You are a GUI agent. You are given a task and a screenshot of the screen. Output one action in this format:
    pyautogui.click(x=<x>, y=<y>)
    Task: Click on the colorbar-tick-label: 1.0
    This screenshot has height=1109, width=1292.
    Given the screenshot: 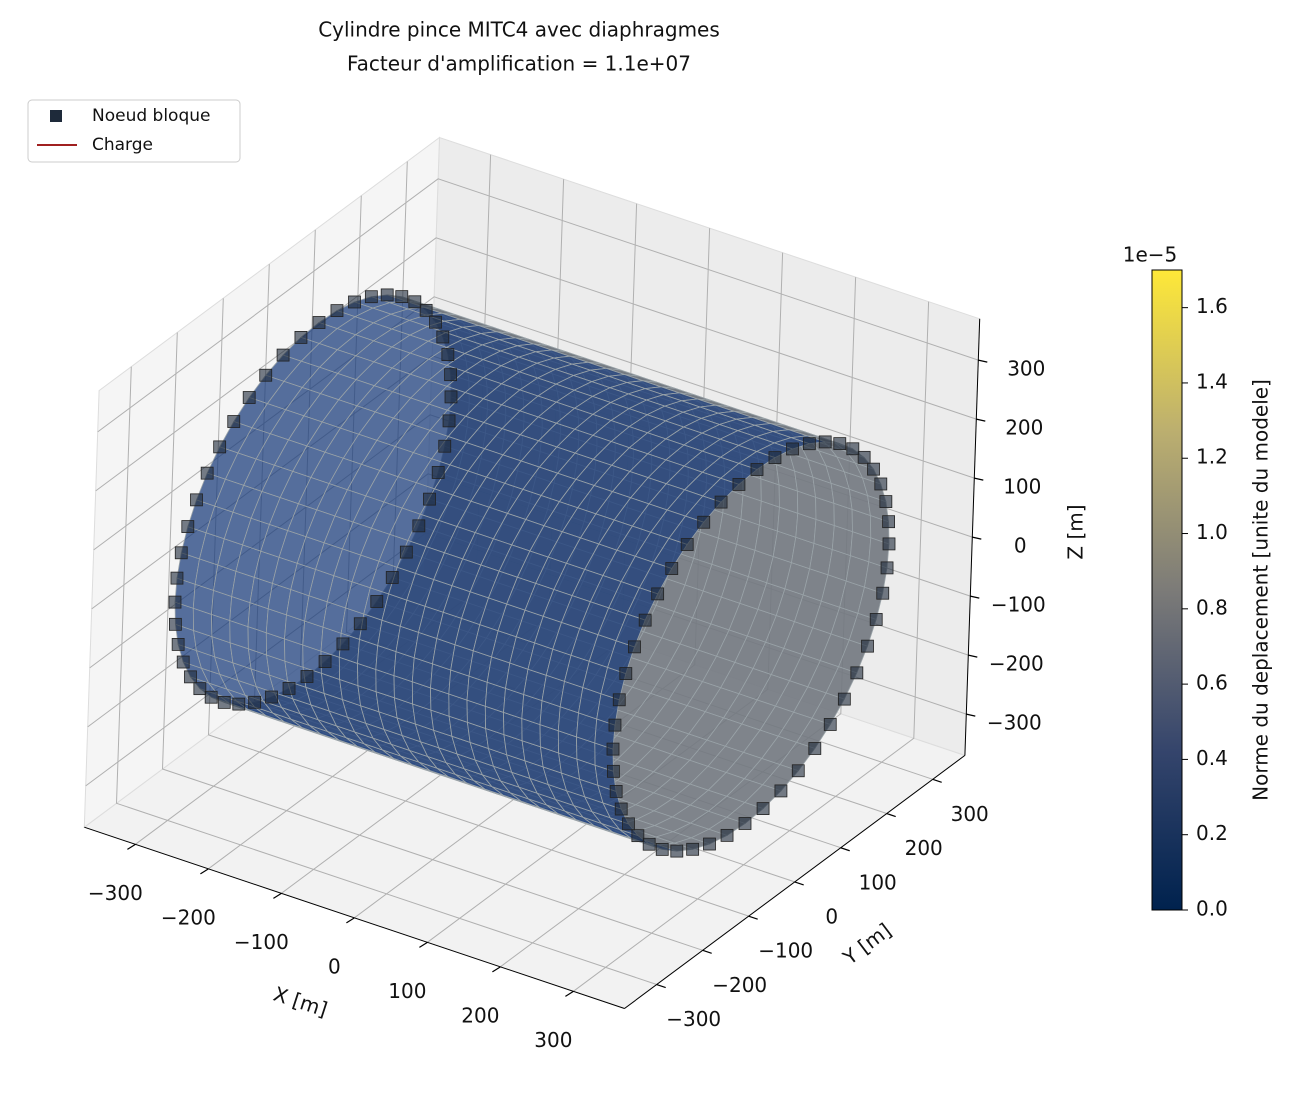 What is the action you would take?
    pyautogui.click(x=1212, y=532)
    